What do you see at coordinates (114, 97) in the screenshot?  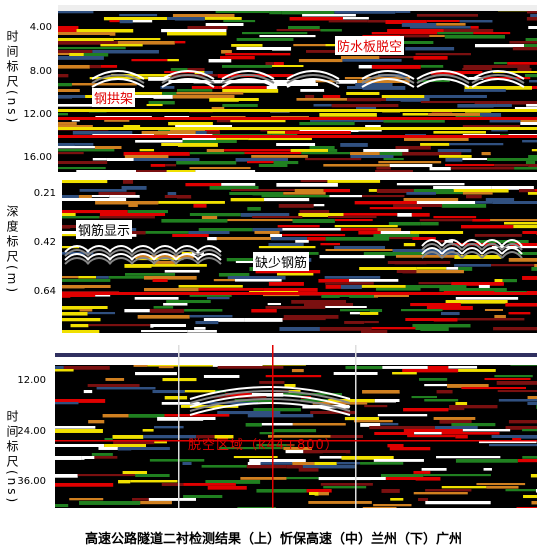 I see `annotation: 钢拱架` at bounding box center [114, 97].